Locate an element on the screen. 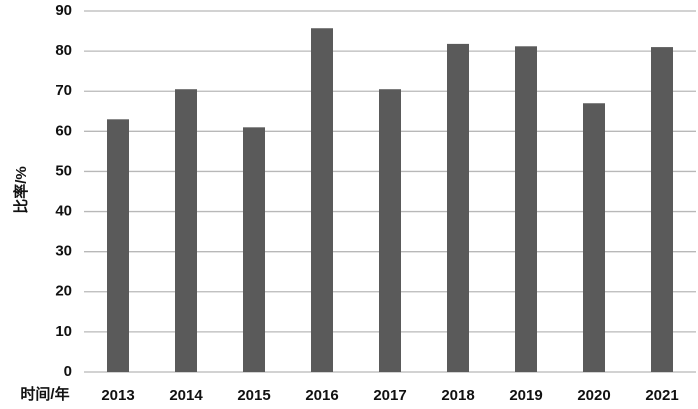 The width and height of the screenshot is (698, 409). x-tick-label: 2018 is located at coordinates (457, 395).